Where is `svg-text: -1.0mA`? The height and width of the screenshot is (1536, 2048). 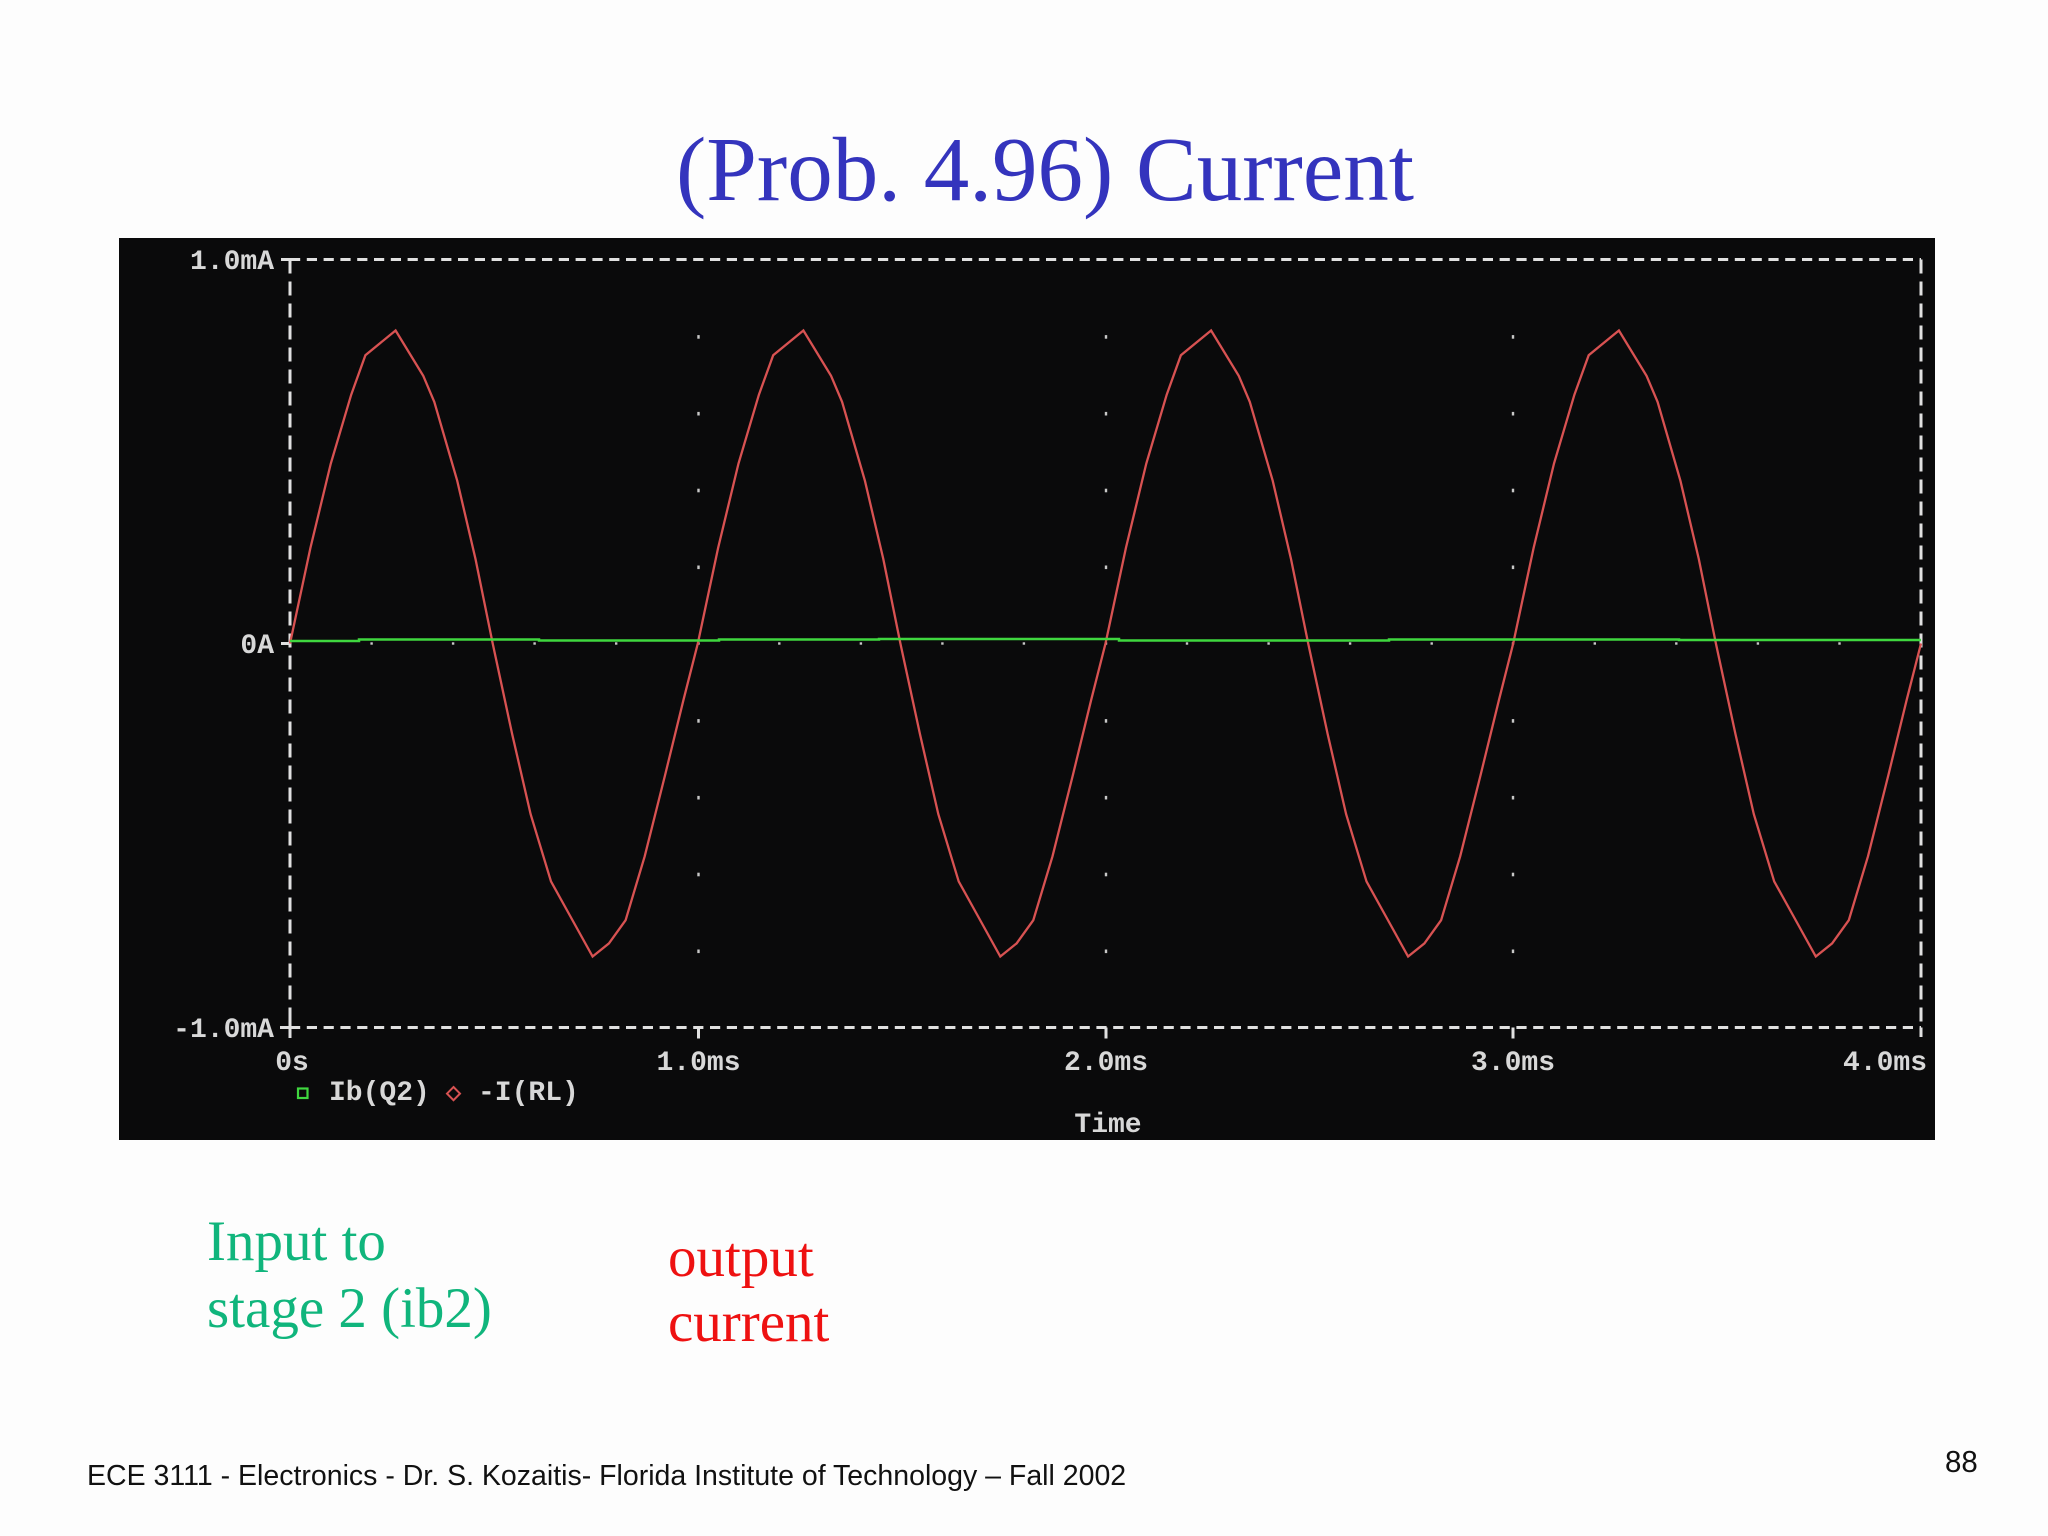
svg-text: -1.0mA is located at coordinates (223, 1030).